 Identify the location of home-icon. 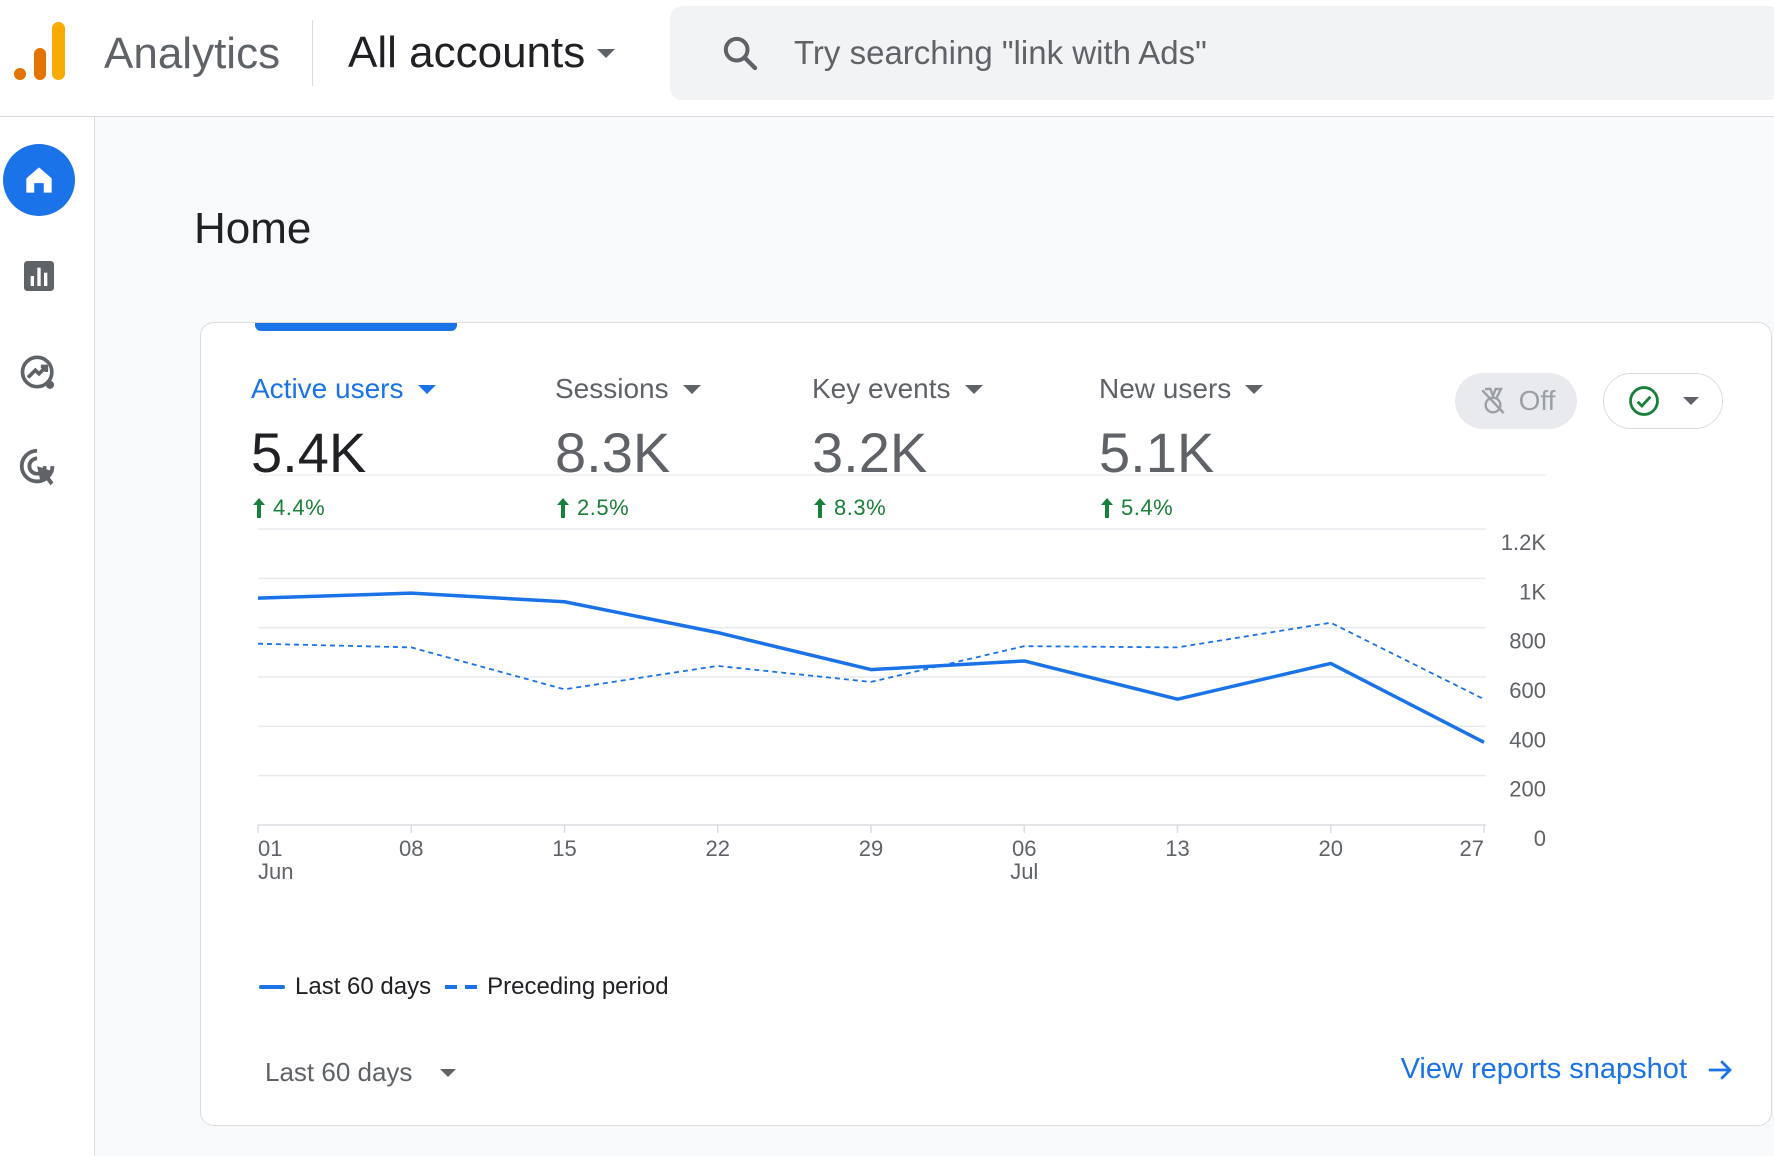
(39, 180).